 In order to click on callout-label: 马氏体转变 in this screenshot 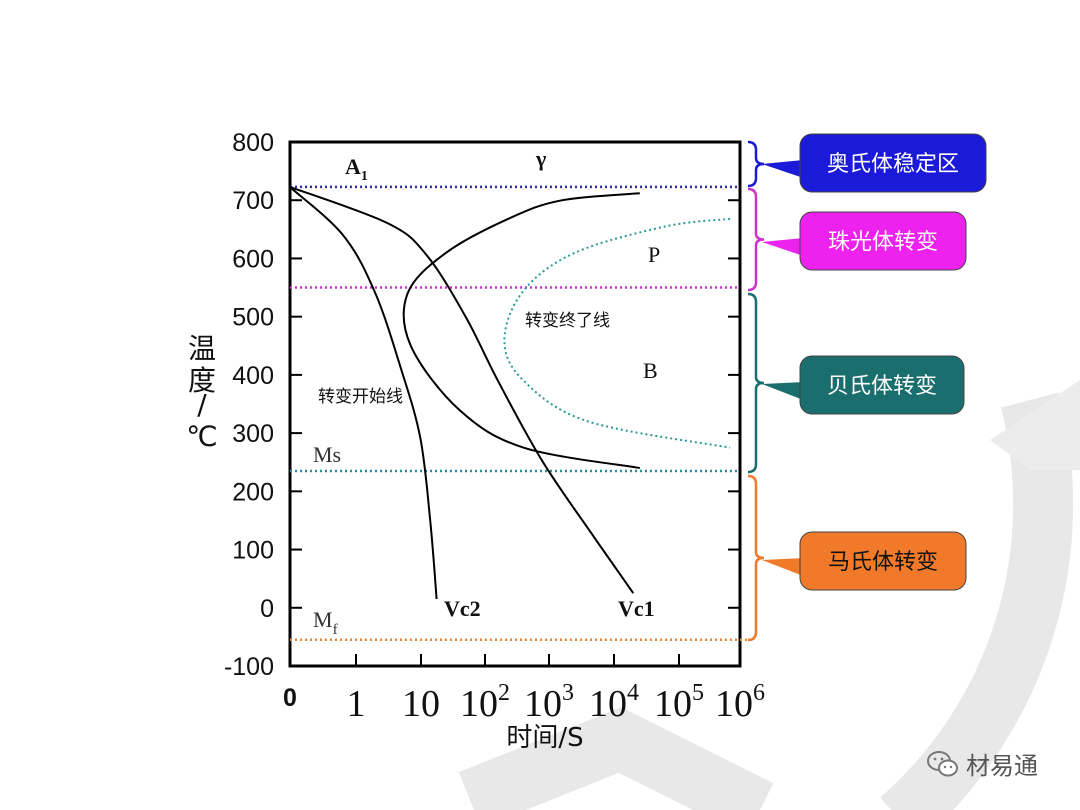, I will do `click(883, 562)`.